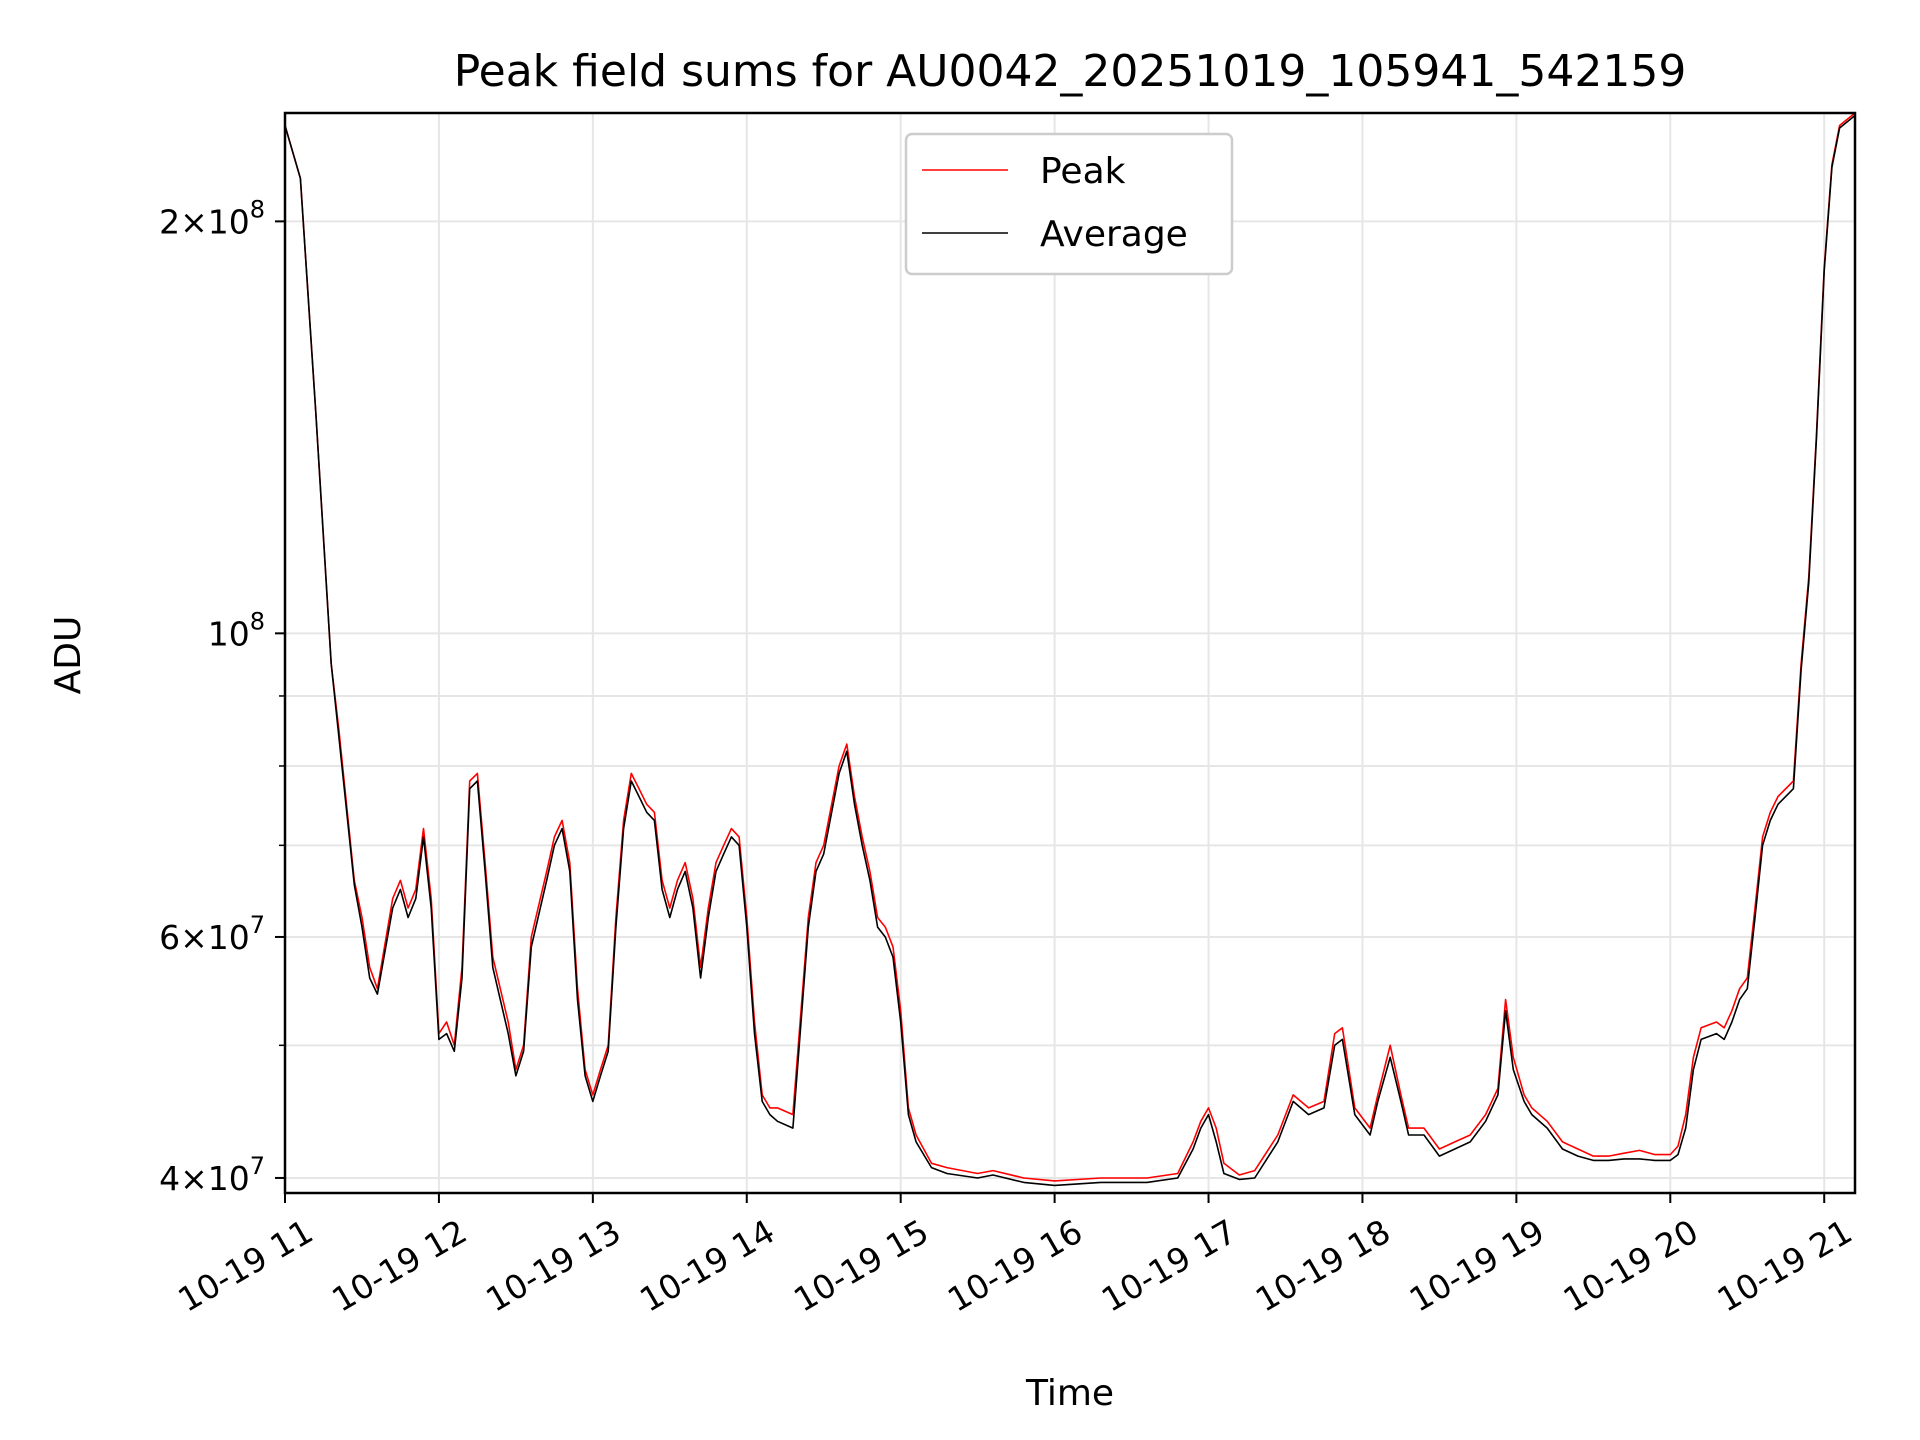 The image size is (1920, 1440). I want to click on y-tick-label: 4×10⁷, so click(212, 1175).